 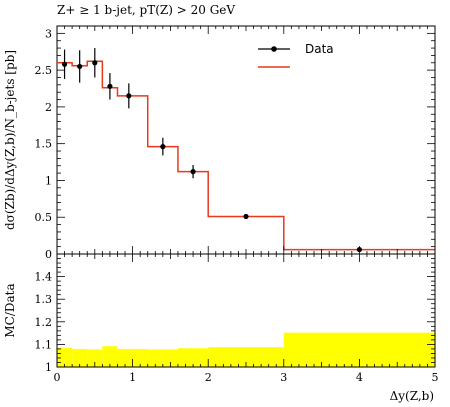 I want to click on ratio-y-tick-label: 1.1, so click(x=44, y=344).